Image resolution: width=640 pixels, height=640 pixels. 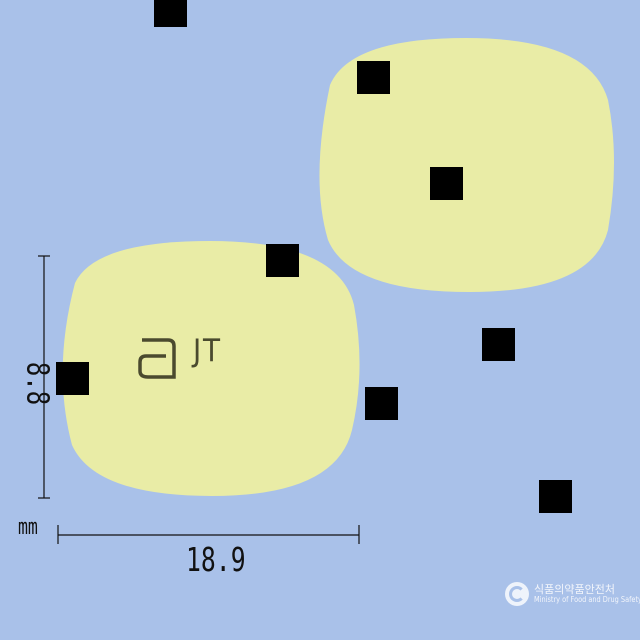 I want to click on height-dimension-line, so click(x=44, y=377).